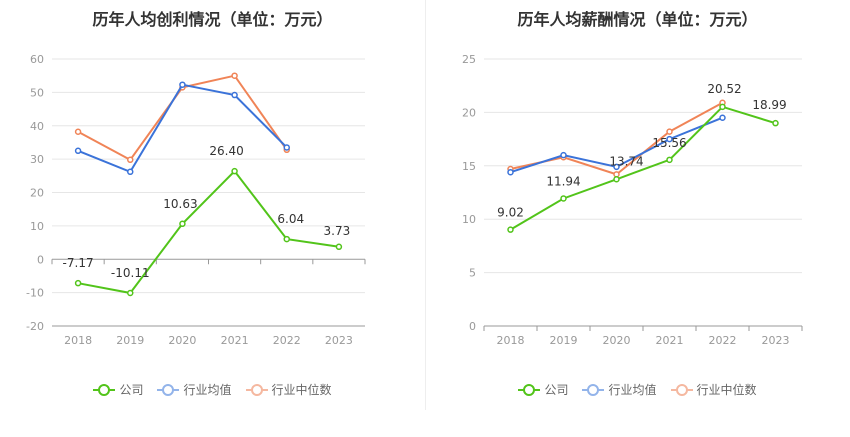  I want to click on data-label-company: 6.04, so click(290, 219).